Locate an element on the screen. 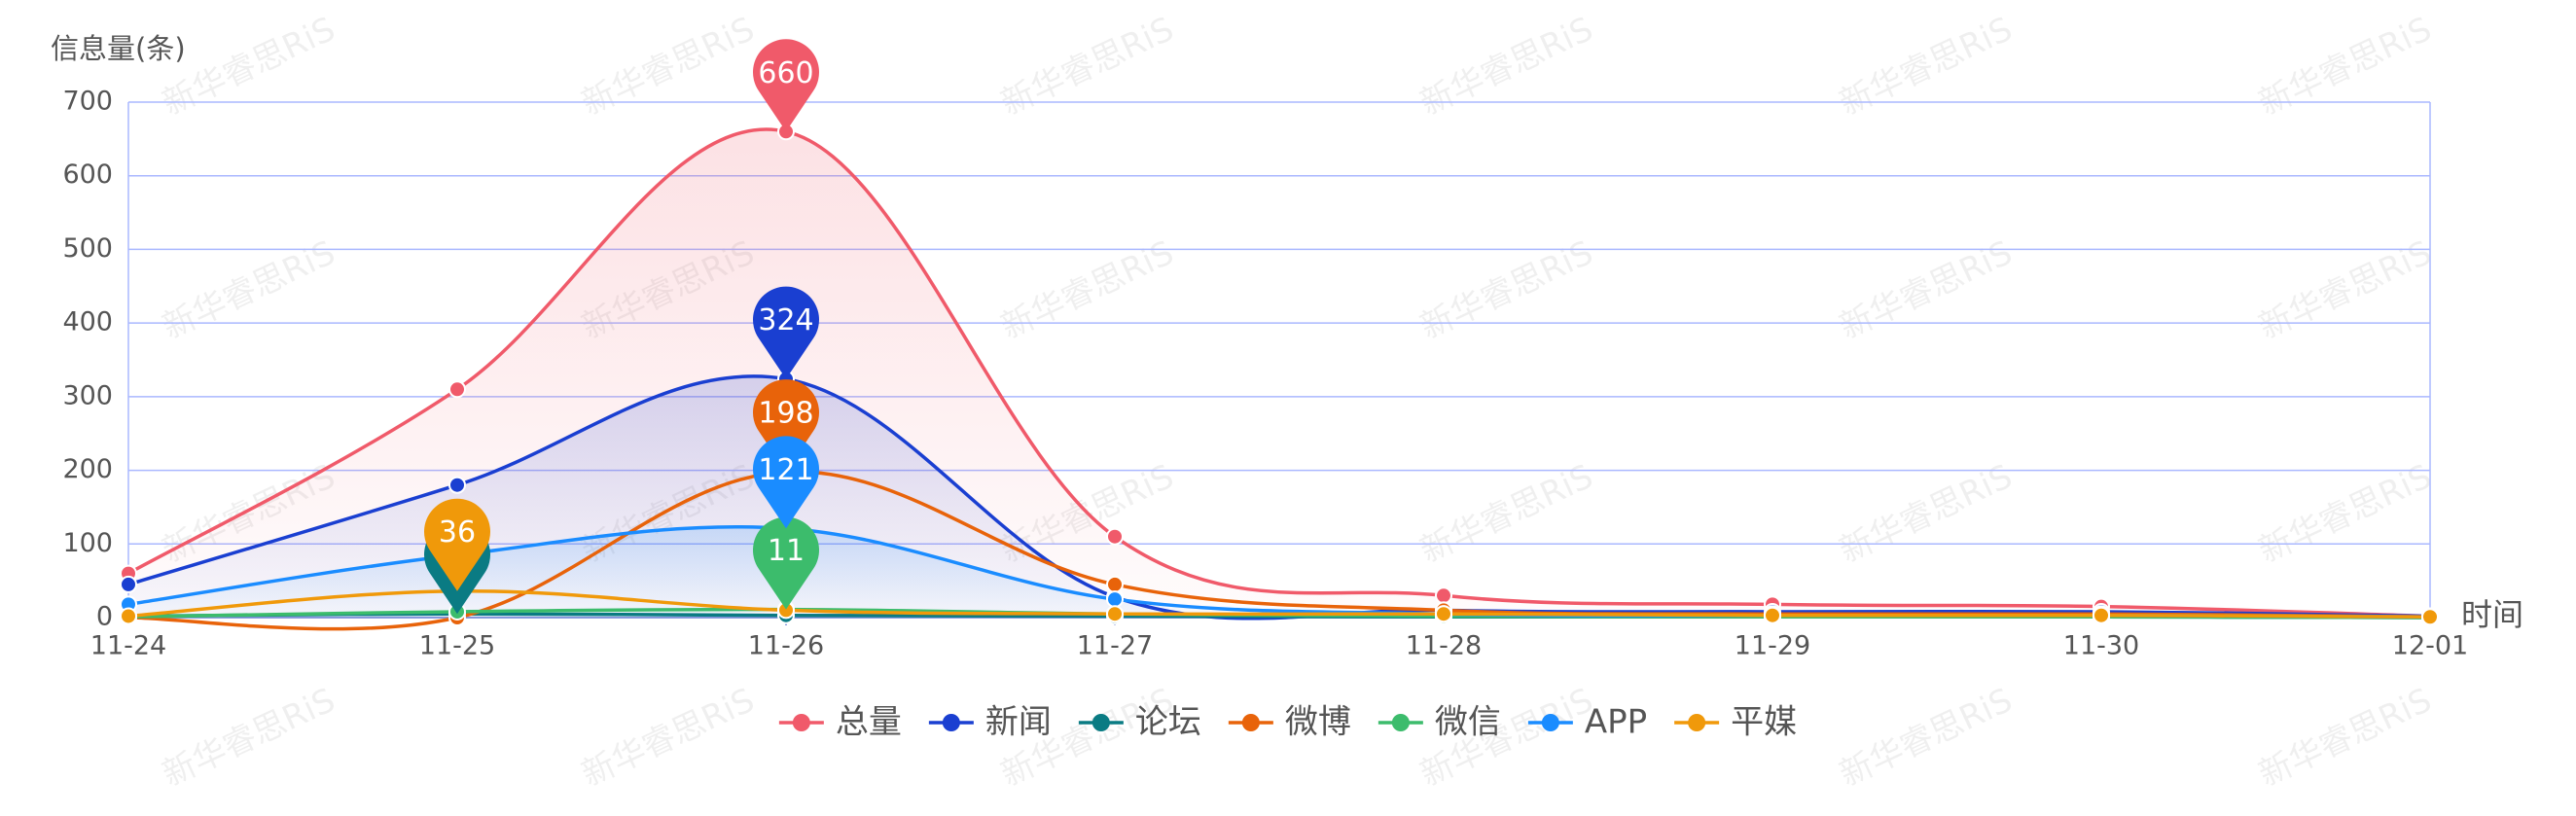 The image size is (2576, 816). y-tick-label: 600 is located at coordinates (87, 175).